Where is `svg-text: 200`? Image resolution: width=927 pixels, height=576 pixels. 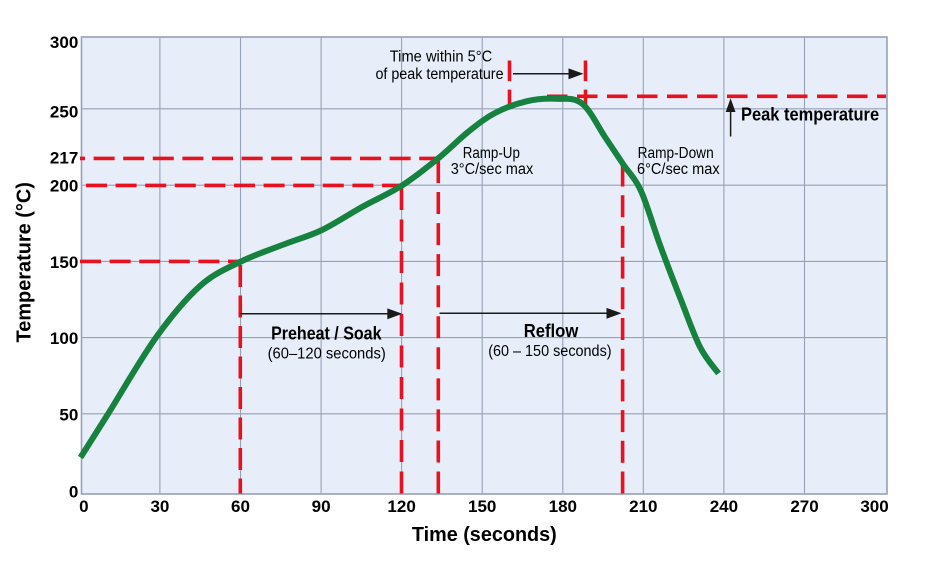
svg-text: 200 is located at coordinates (64, 186).